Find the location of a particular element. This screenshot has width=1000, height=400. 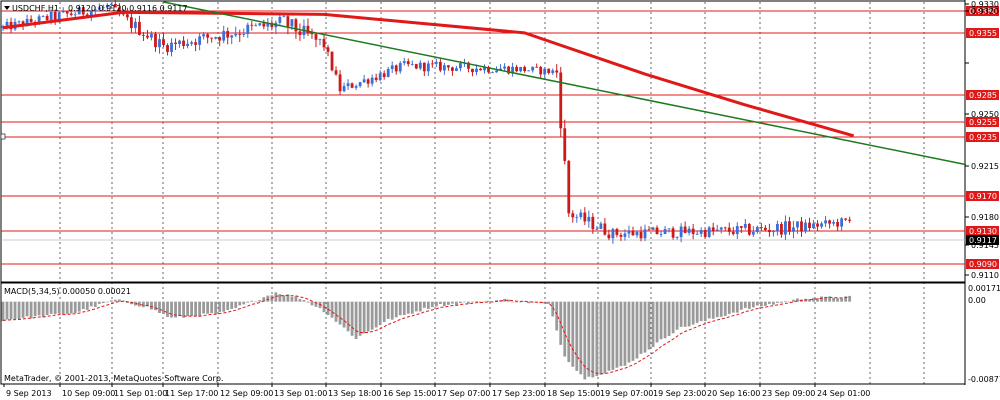

level-tag-label: 0.9130 is located at coordinates (983, 231).